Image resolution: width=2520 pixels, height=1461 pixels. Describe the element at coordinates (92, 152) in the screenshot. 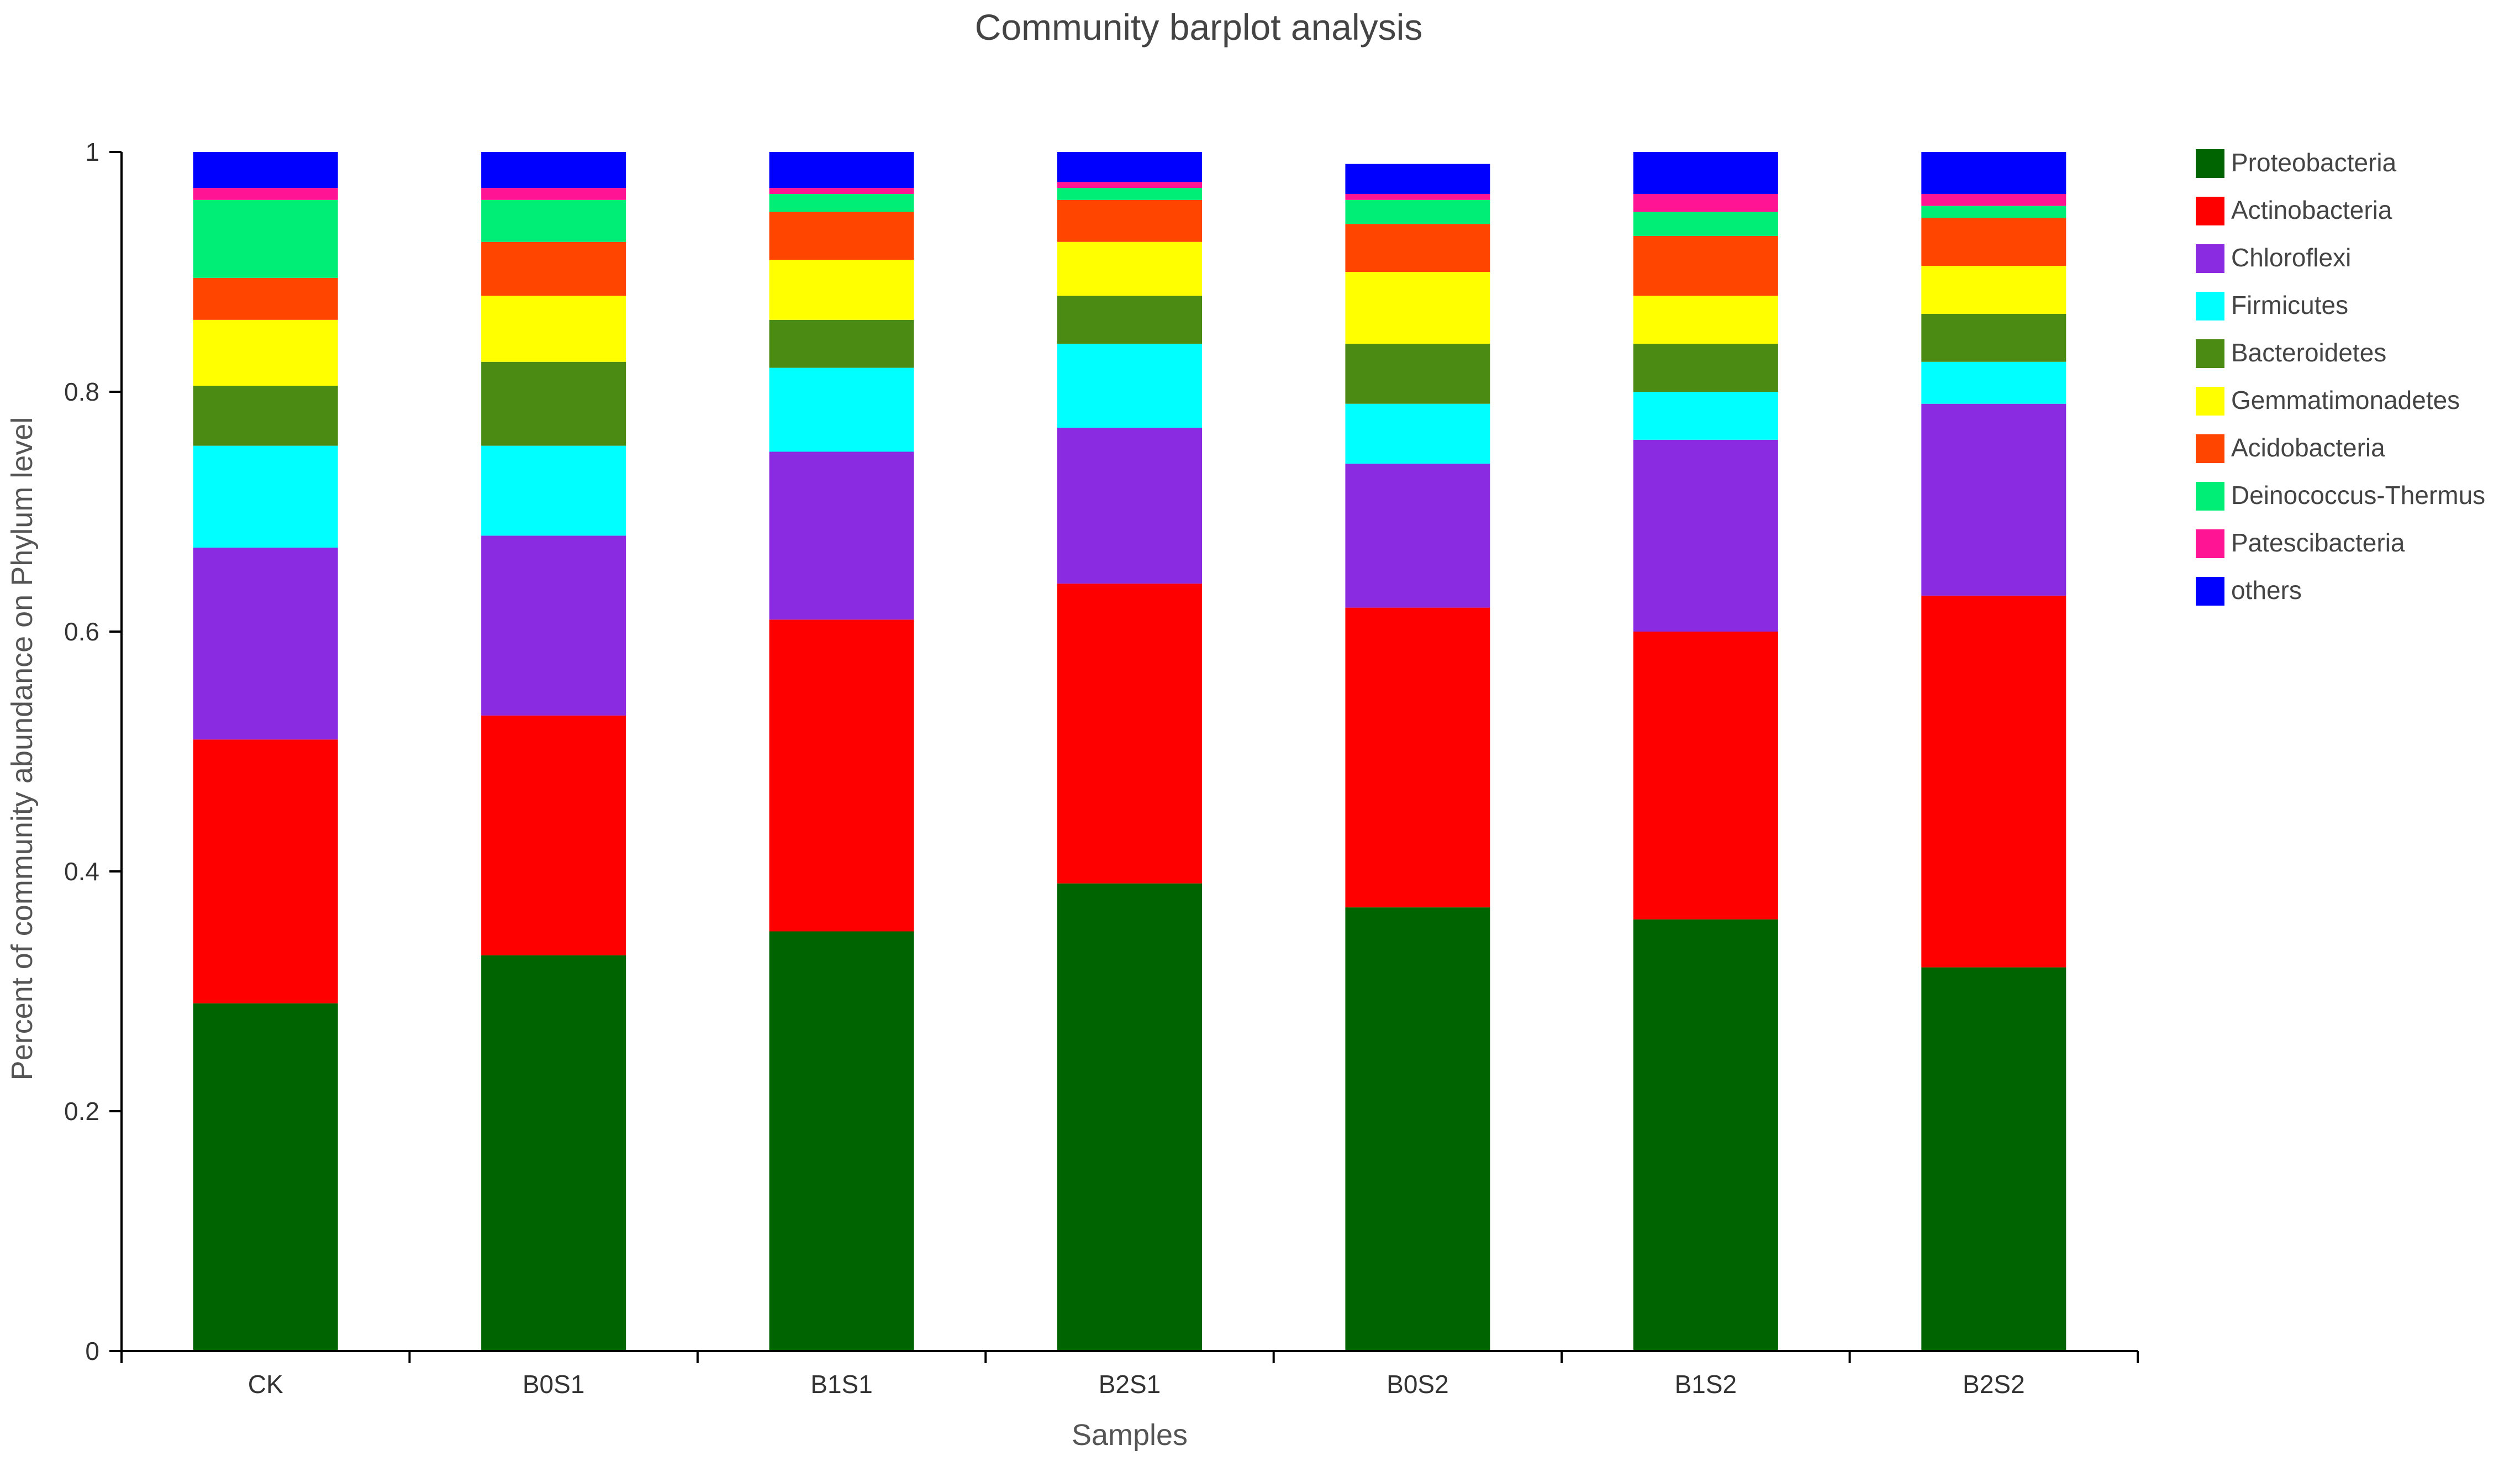

I see `y-tick-label: 1` at that location.